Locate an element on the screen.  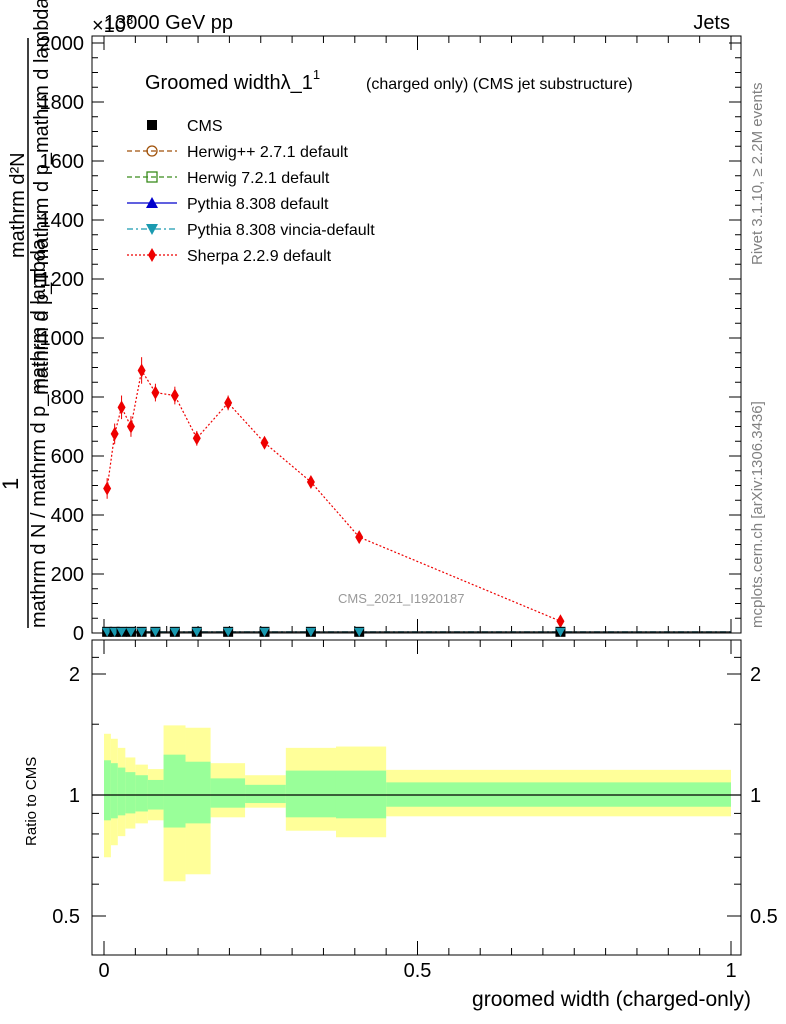
y-tick-label: 200 is located at coordinates (67, 575).